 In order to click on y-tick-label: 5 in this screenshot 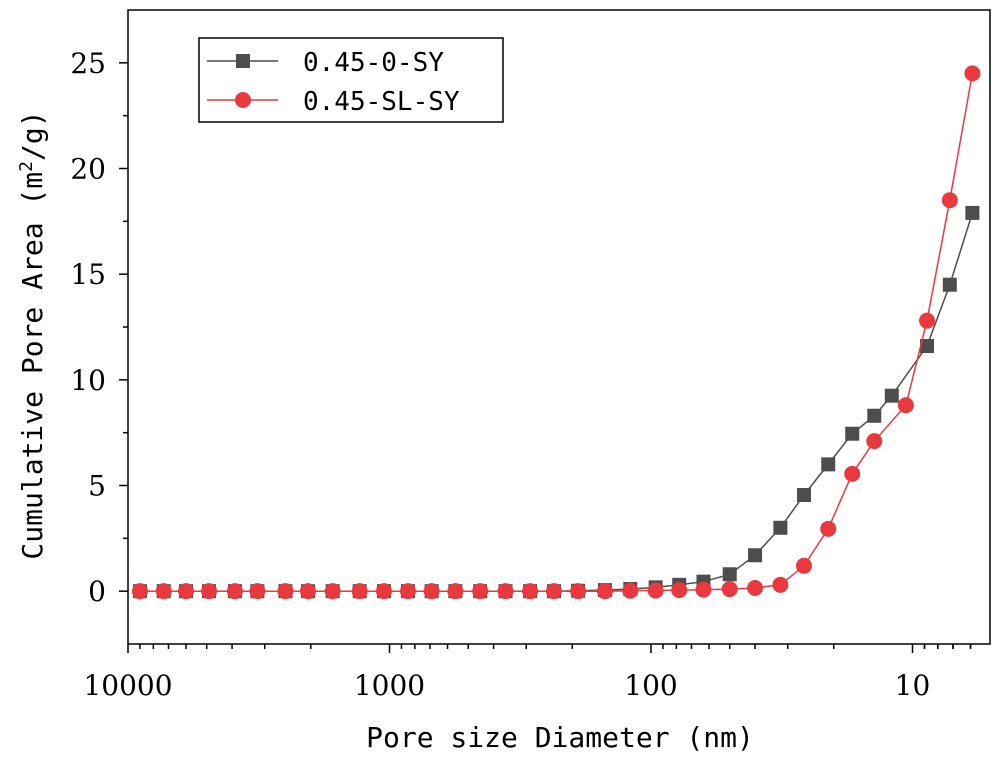, I will do `click(97, 486)`.